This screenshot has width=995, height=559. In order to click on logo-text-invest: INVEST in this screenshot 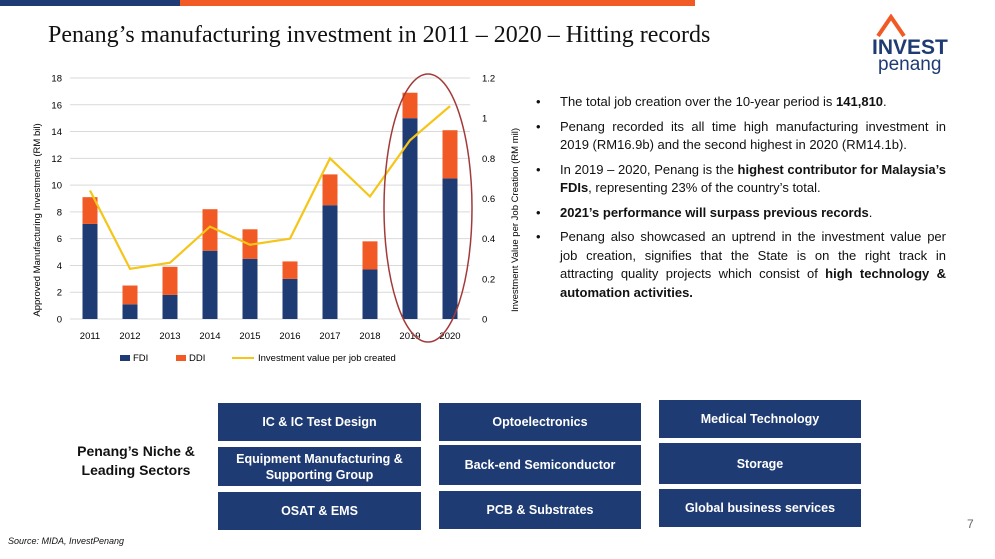, I will do `click(910, 47)`.